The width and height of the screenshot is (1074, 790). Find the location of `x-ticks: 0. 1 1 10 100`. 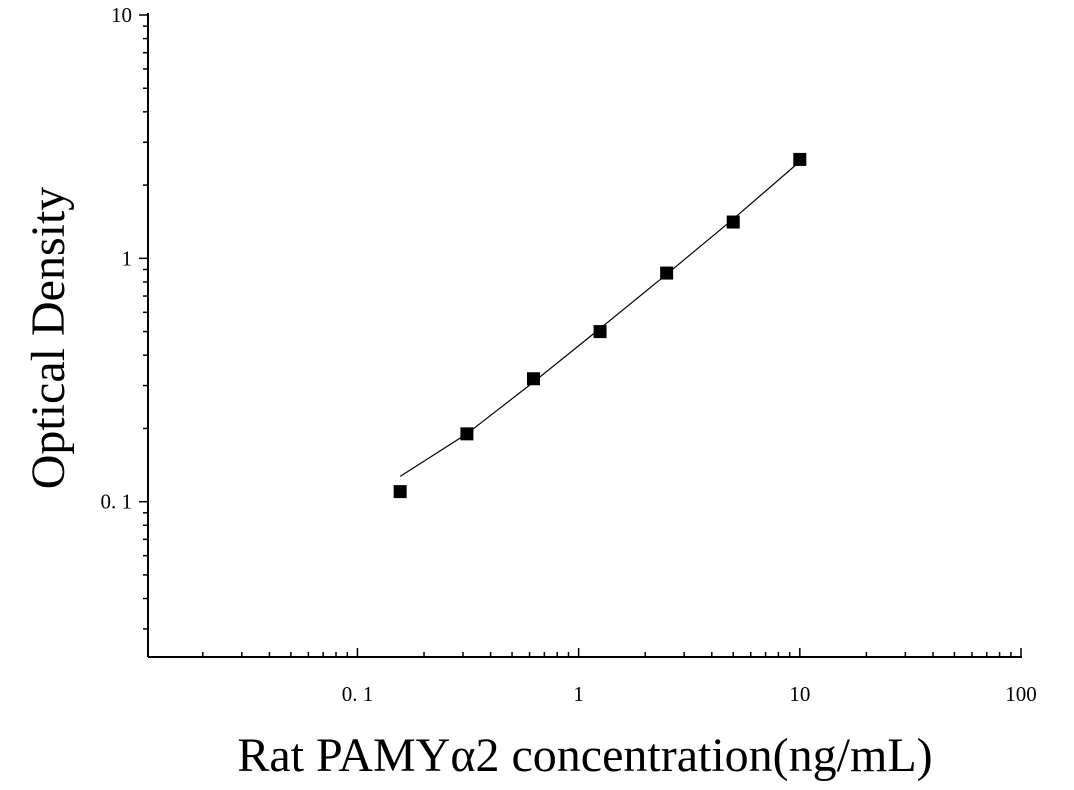

x-ticks: 0. 1 1 10 100 is located at coordinates (619, 677).